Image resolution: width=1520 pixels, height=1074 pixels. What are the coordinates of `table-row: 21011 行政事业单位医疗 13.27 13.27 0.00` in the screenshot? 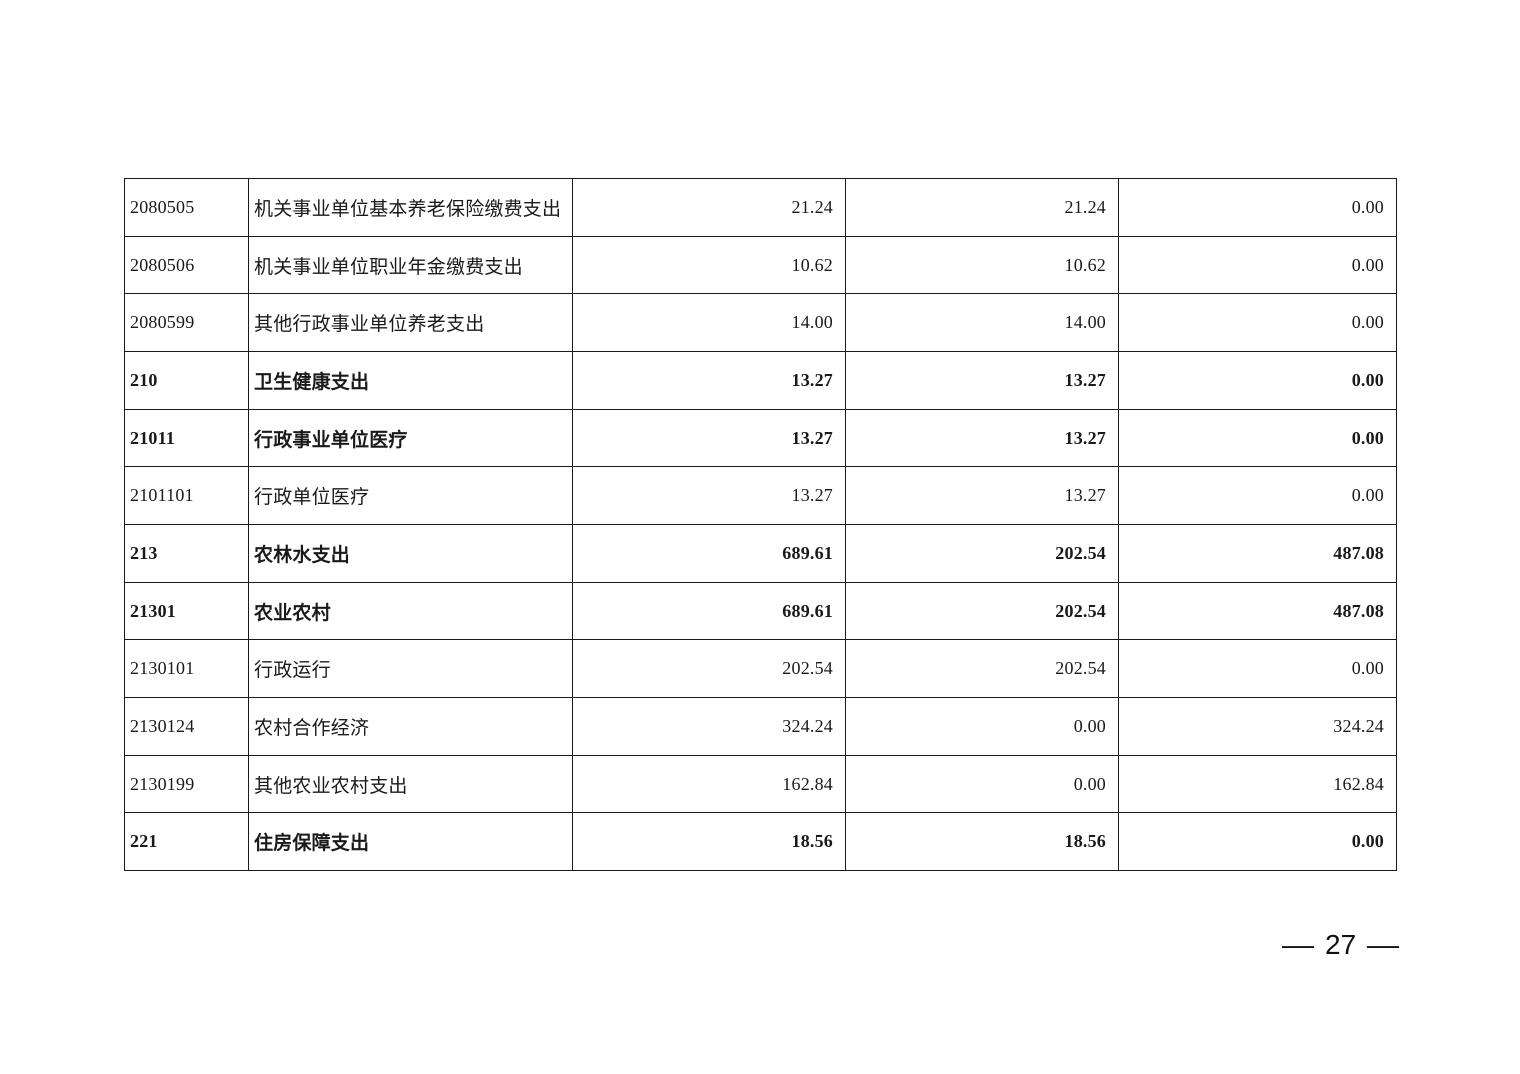 It's located at (760, 438).